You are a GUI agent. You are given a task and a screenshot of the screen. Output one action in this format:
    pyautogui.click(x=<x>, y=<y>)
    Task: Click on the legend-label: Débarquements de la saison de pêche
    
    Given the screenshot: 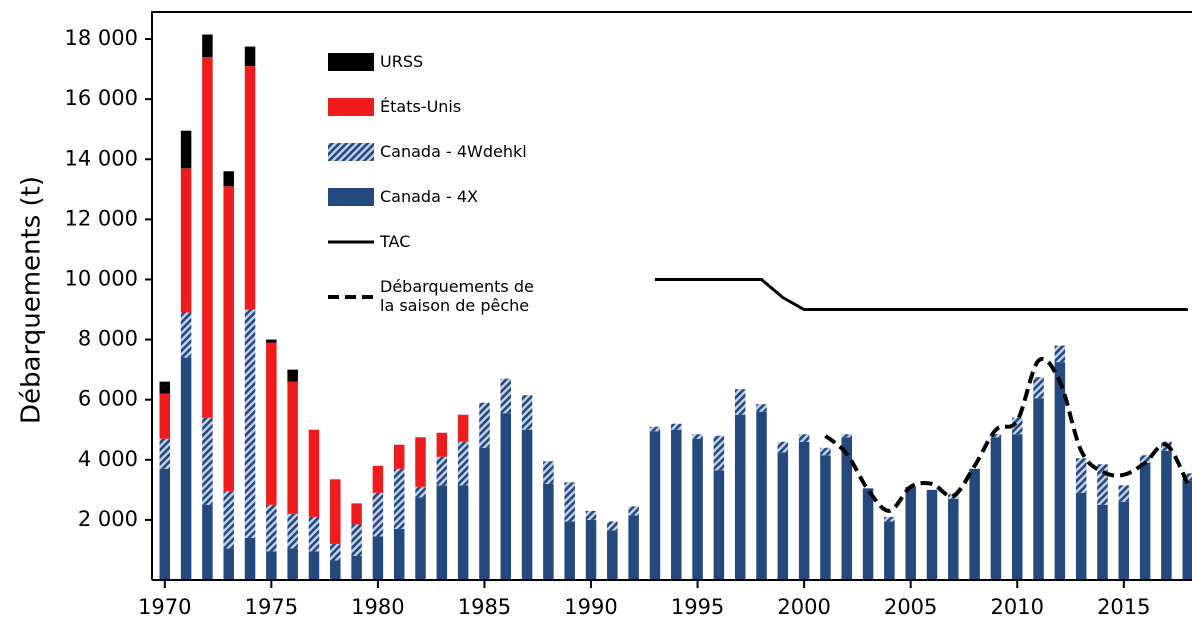 What is the action you would take?
    pyautogui.click(x=457, y=296)
    